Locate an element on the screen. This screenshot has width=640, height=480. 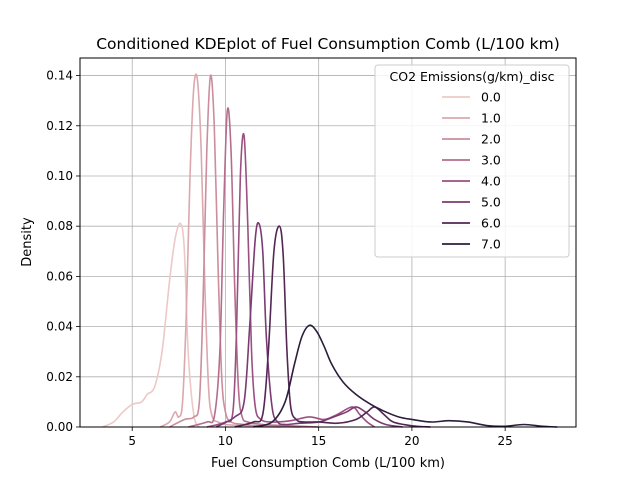
legend-entry-label: 7.0 is located at coordinates (491, 244).